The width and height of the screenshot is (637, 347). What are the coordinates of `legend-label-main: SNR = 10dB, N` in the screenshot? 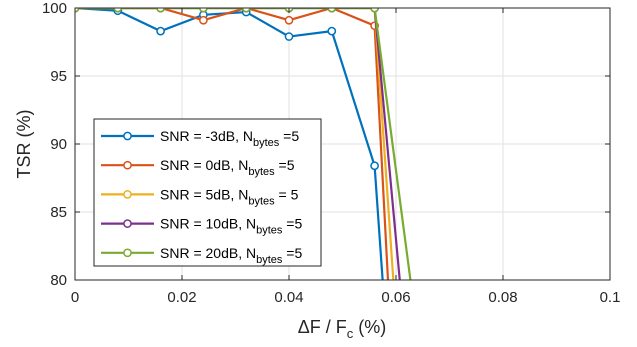 It's located at (208, 224).